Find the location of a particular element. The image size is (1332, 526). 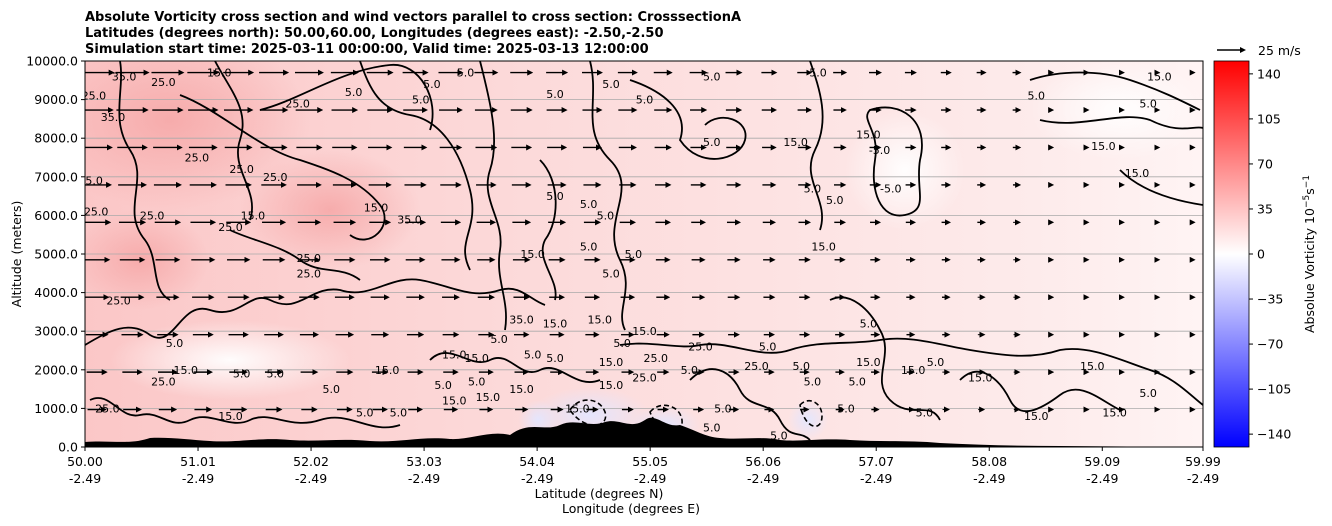

contour-lines-negative is located at coordinates (696, 416).